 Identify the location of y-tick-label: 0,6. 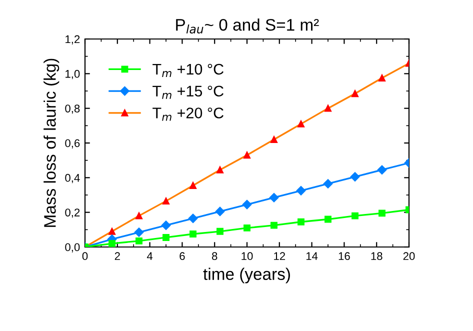
(72, 143).